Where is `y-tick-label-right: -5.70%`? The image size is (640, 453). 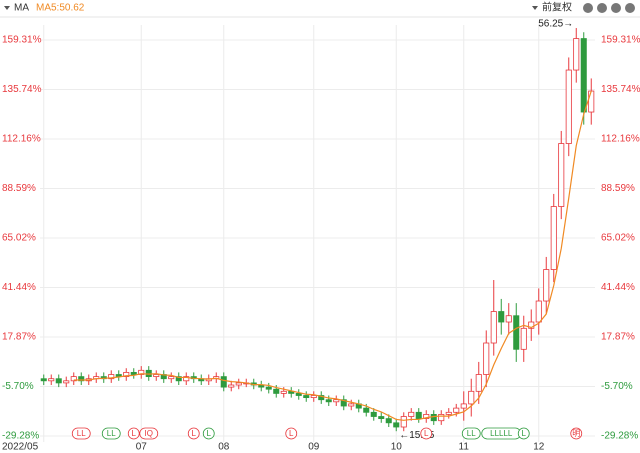
y-tick-label-right: -5.70% is located at coordinates (617, 386).